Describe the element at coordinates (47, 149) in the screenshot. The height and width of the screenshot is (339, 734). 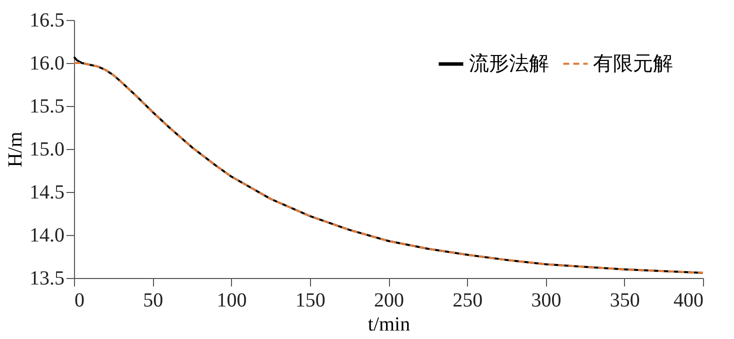
I see `y-tick-label: 15.0` at that location.